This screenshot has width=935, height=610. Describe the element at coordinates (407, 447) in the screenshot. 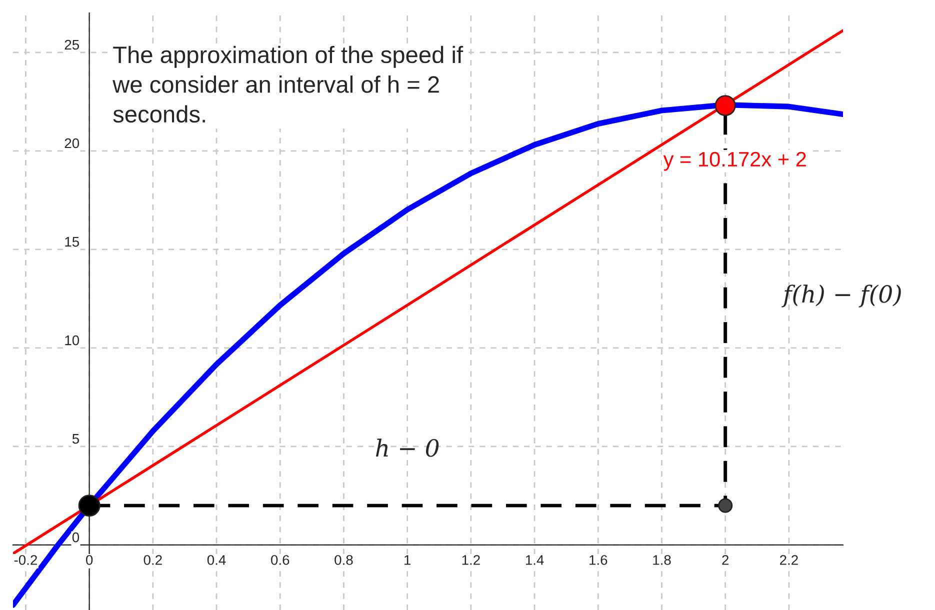

I see `annotation: h − 0` at that location.